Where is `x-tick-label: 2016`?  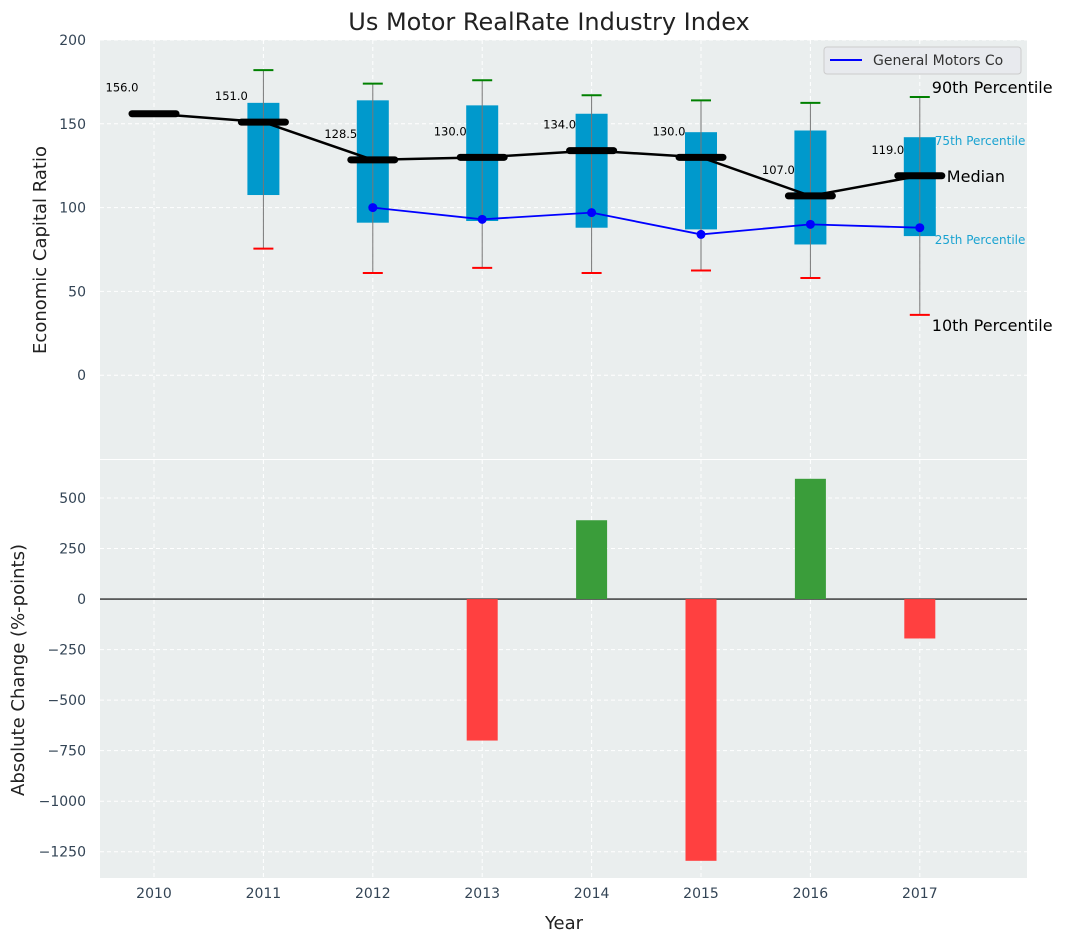
x-tick-label: 2016 is located at coordinates (811, 894).